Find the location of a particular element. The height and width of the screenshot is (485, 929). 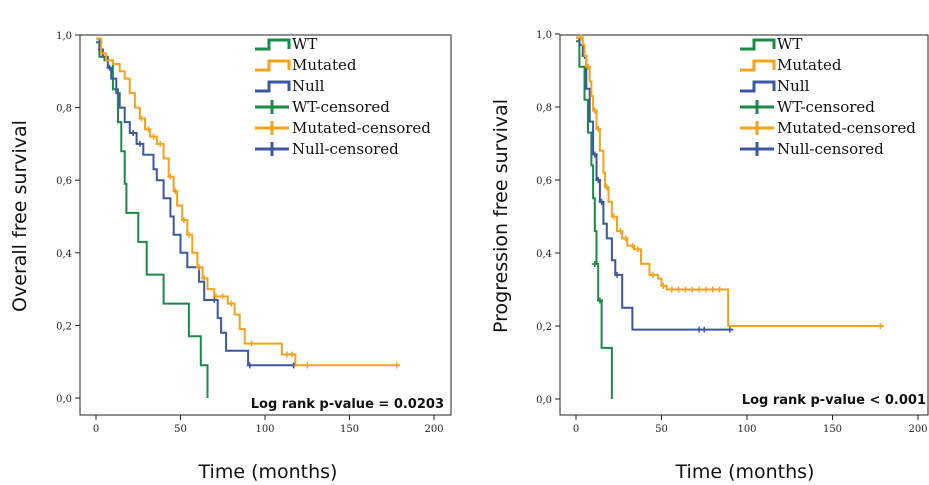

legend-label: Mutated is located at coordinates (324, 65).